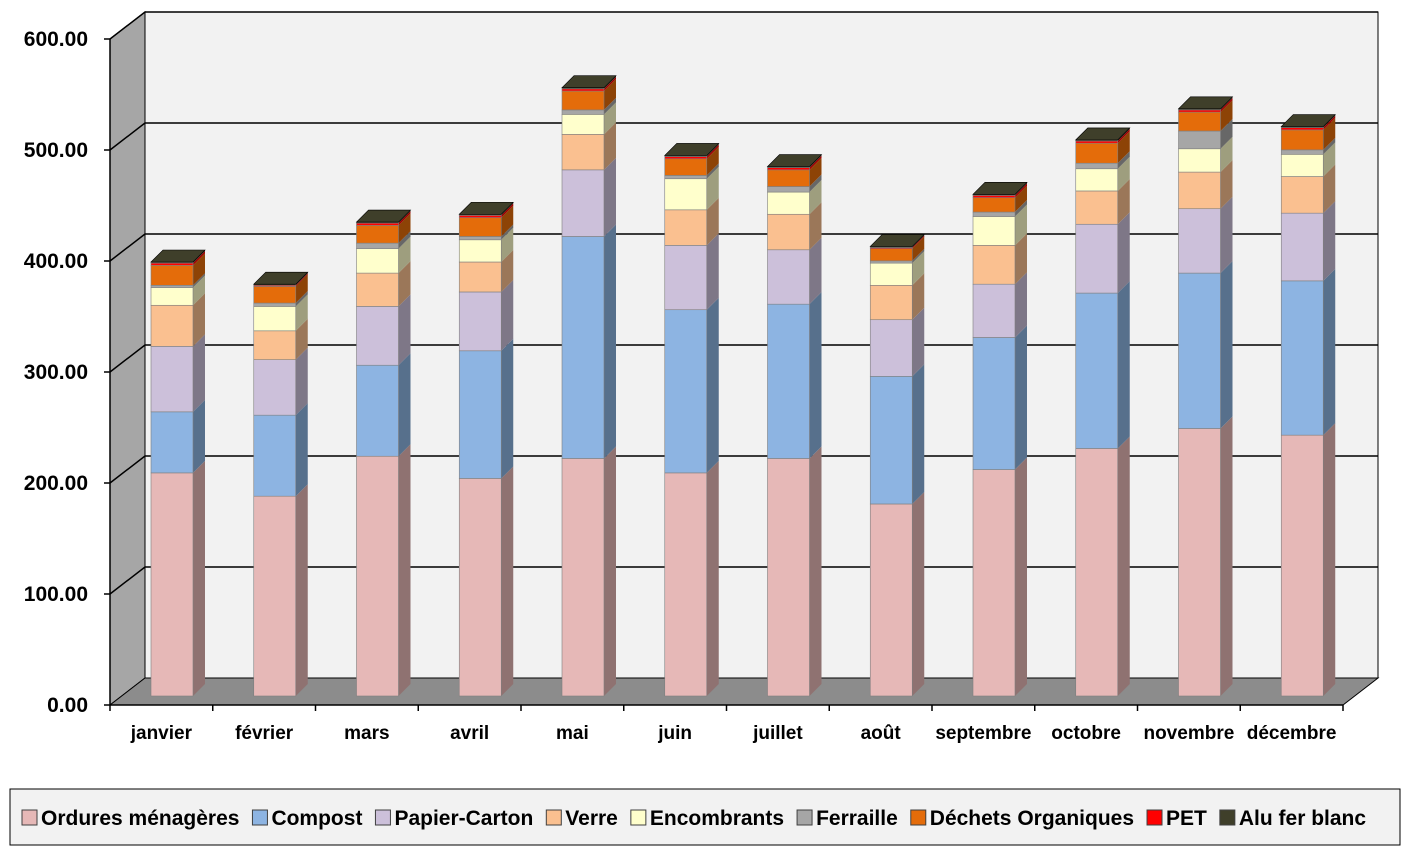  I want to click on legend-label: PET, so click(1186, 818).